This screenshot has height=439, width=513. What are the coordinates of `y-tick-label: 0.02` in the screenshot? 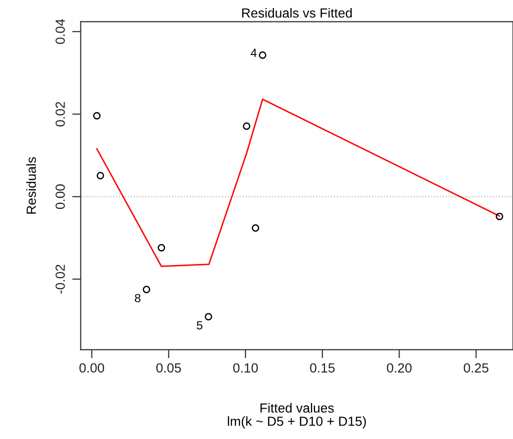 It's located at (60, 114).